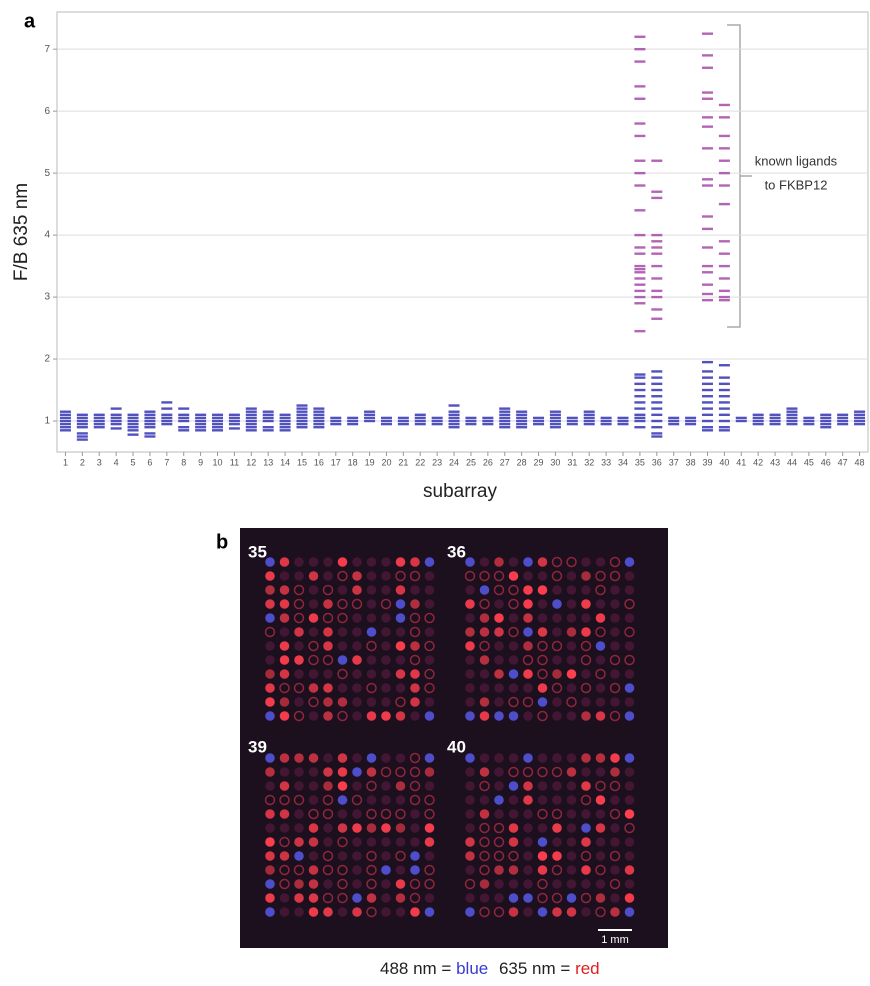 The height and width of the screenshot is (986, 870). Describe the element at coordinates (420, 462) in the screenshot. I see `x-tick-label: 22` at that location.